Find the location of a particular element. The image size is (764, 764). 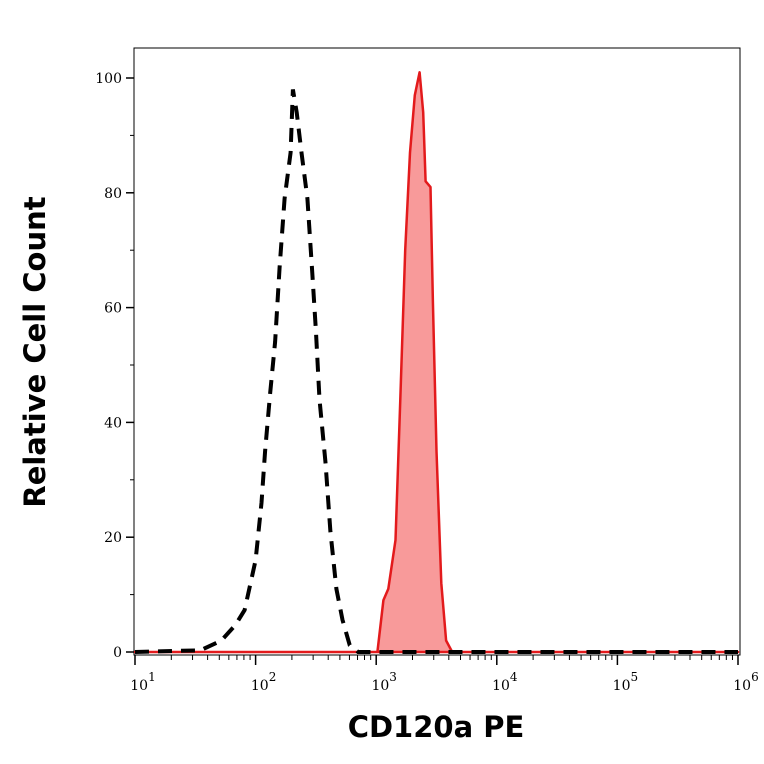

x-axis-title: CD120a PE is located at coordinates (436, 727).